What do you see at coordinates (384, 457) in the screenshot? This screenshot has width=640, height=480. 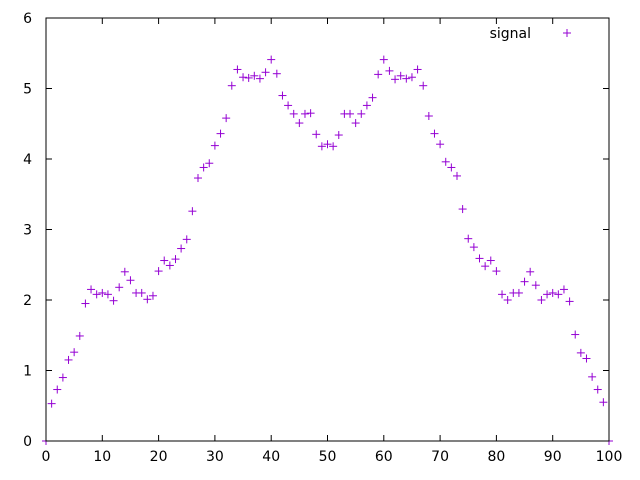 I see `x-tick-label: 60` at bounding box center [384, 457].